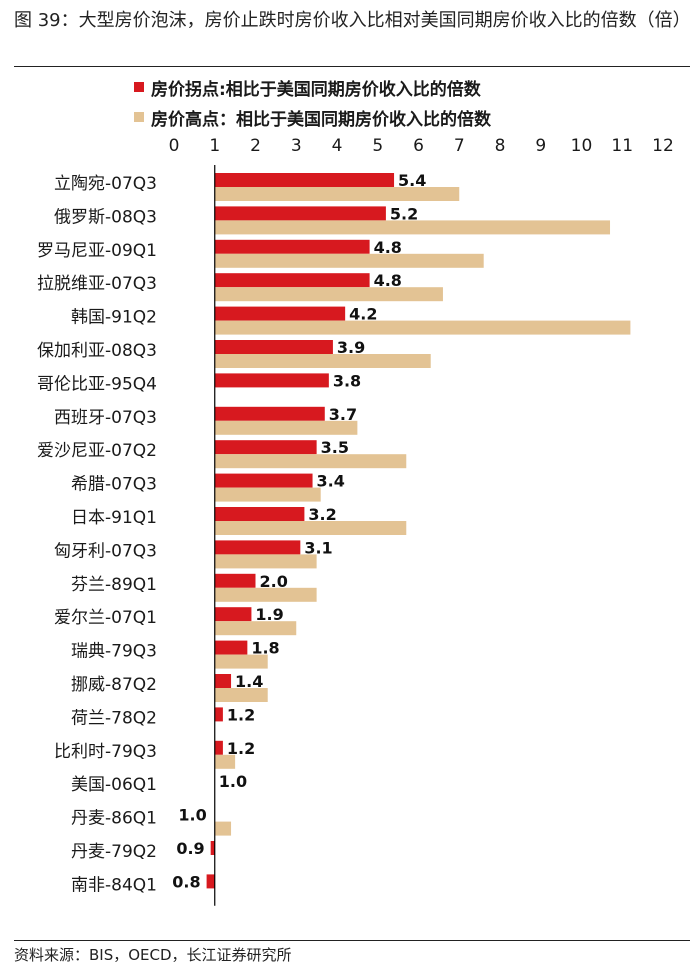 The height and width of the screenshot is (971, 700). Describe the element at coordinates (105, 184) in the screenshot. I see `category-label: 立陶宛-07Q3` at that location.